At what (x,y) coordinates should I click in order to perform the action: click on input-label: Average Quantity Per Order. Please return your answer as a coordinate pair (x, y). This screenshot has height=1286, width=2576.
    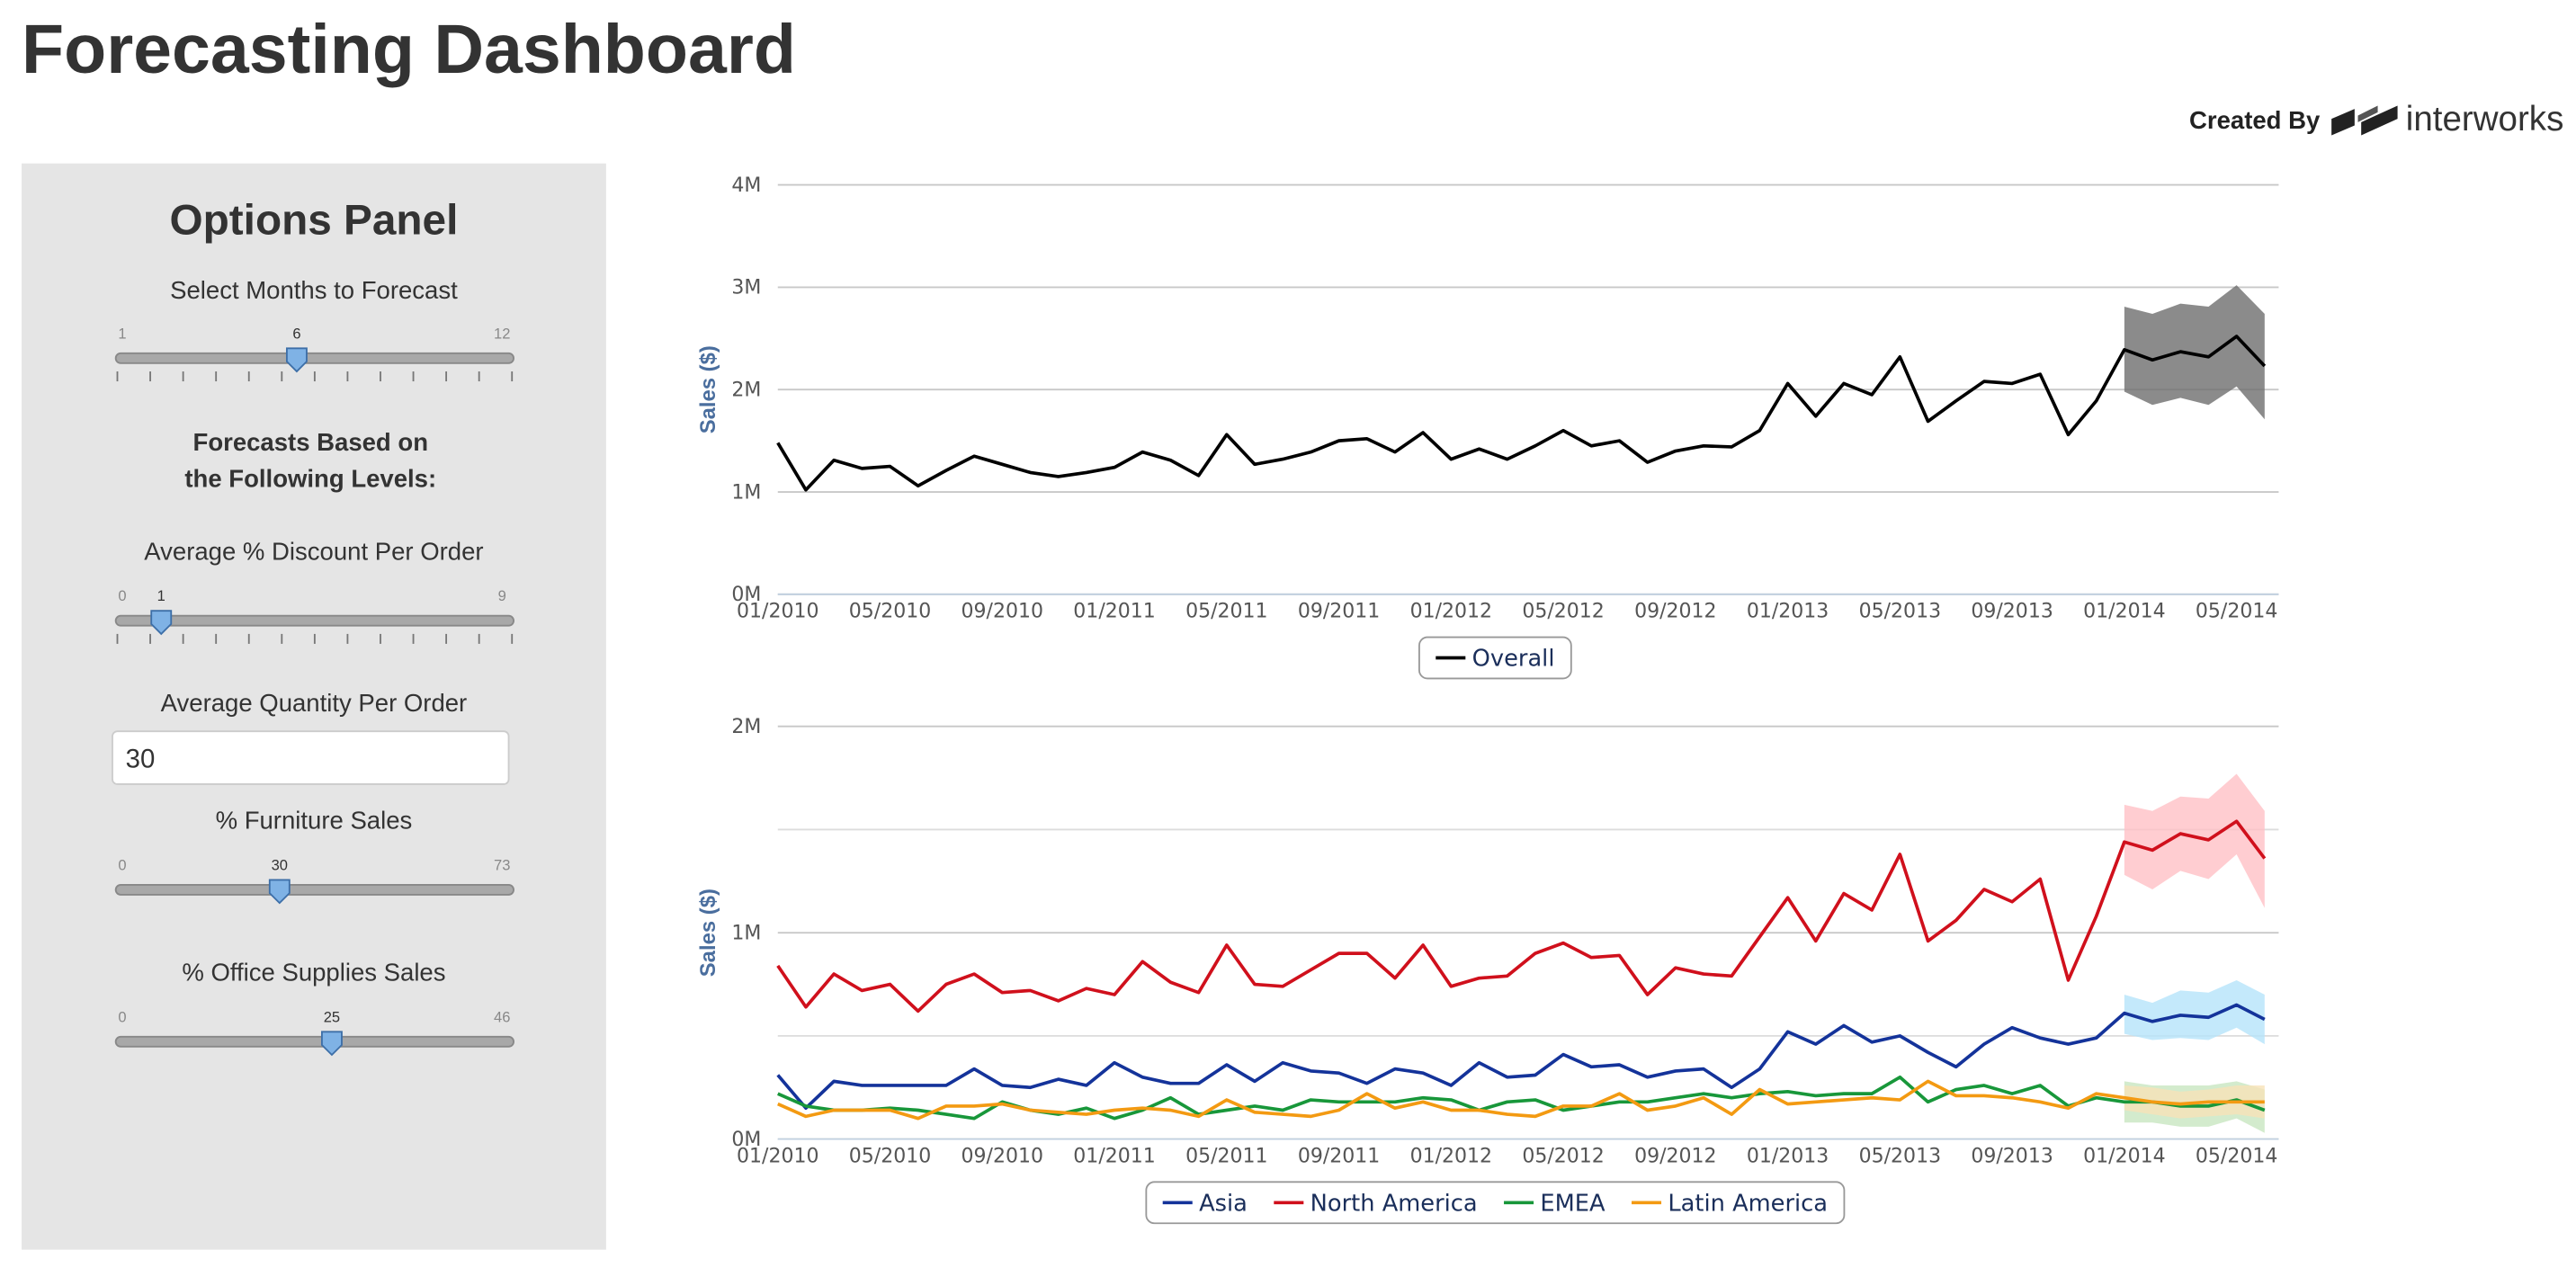
    Looking at the image, I should click on (314, 703).